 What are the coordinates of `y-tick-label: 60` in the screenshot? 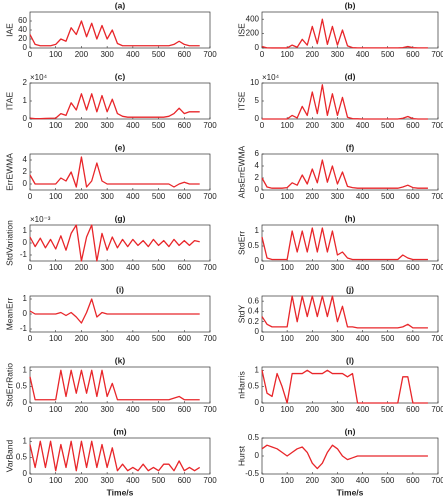 It's located at (22, 20).